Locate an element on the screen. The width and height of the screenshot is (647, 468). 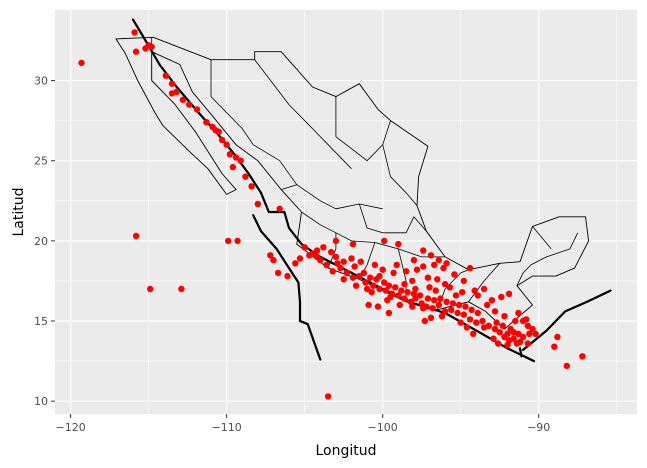
y-tick-label: 10 is located at coordinates (41, 401).